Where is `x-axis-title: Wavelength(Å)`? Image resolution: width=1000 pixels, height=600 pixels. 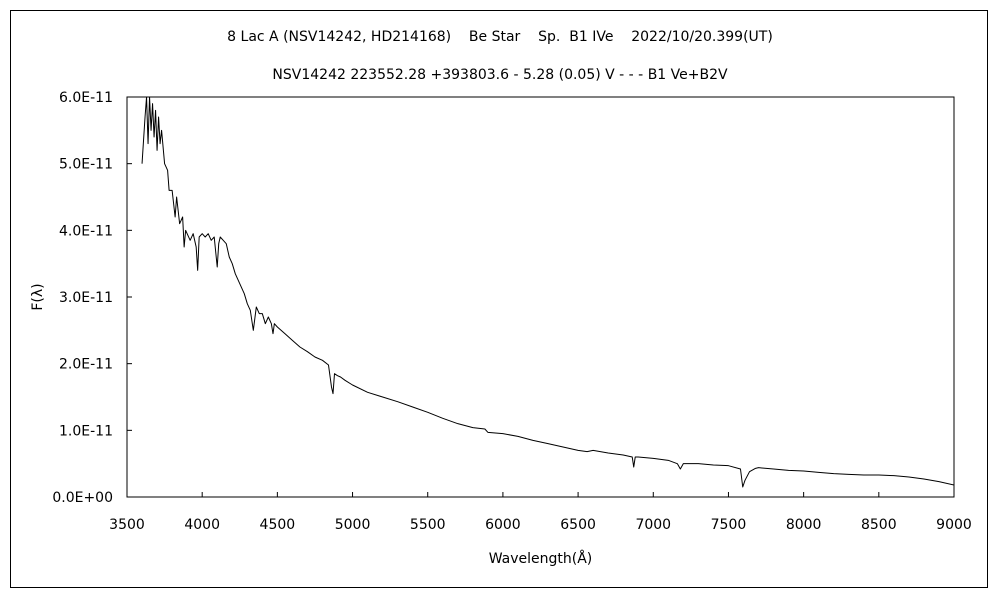
x-axis-title: Wavelength(Å) is located at coordinates (541, 558).